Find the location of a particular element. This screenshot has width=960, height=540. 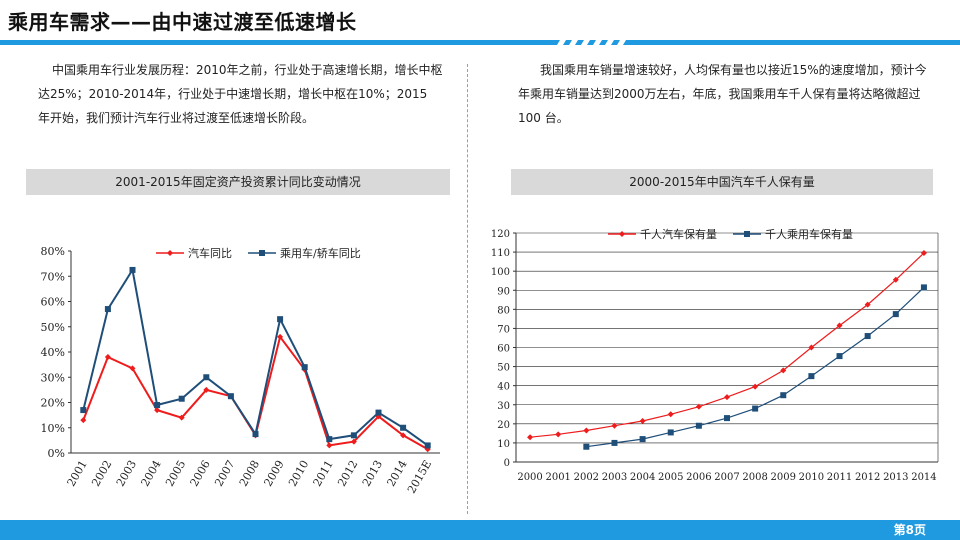

y-tick-label: 110 is located at coordinates (500, 253).